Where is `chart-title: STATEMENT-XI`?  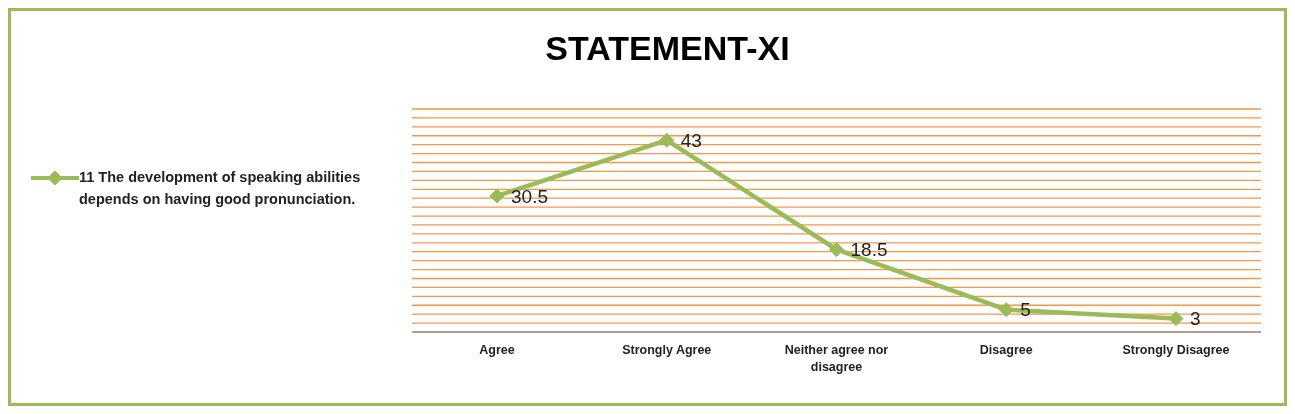
chart-title: STATEMENT-XI is located at coordinates (667, 49).